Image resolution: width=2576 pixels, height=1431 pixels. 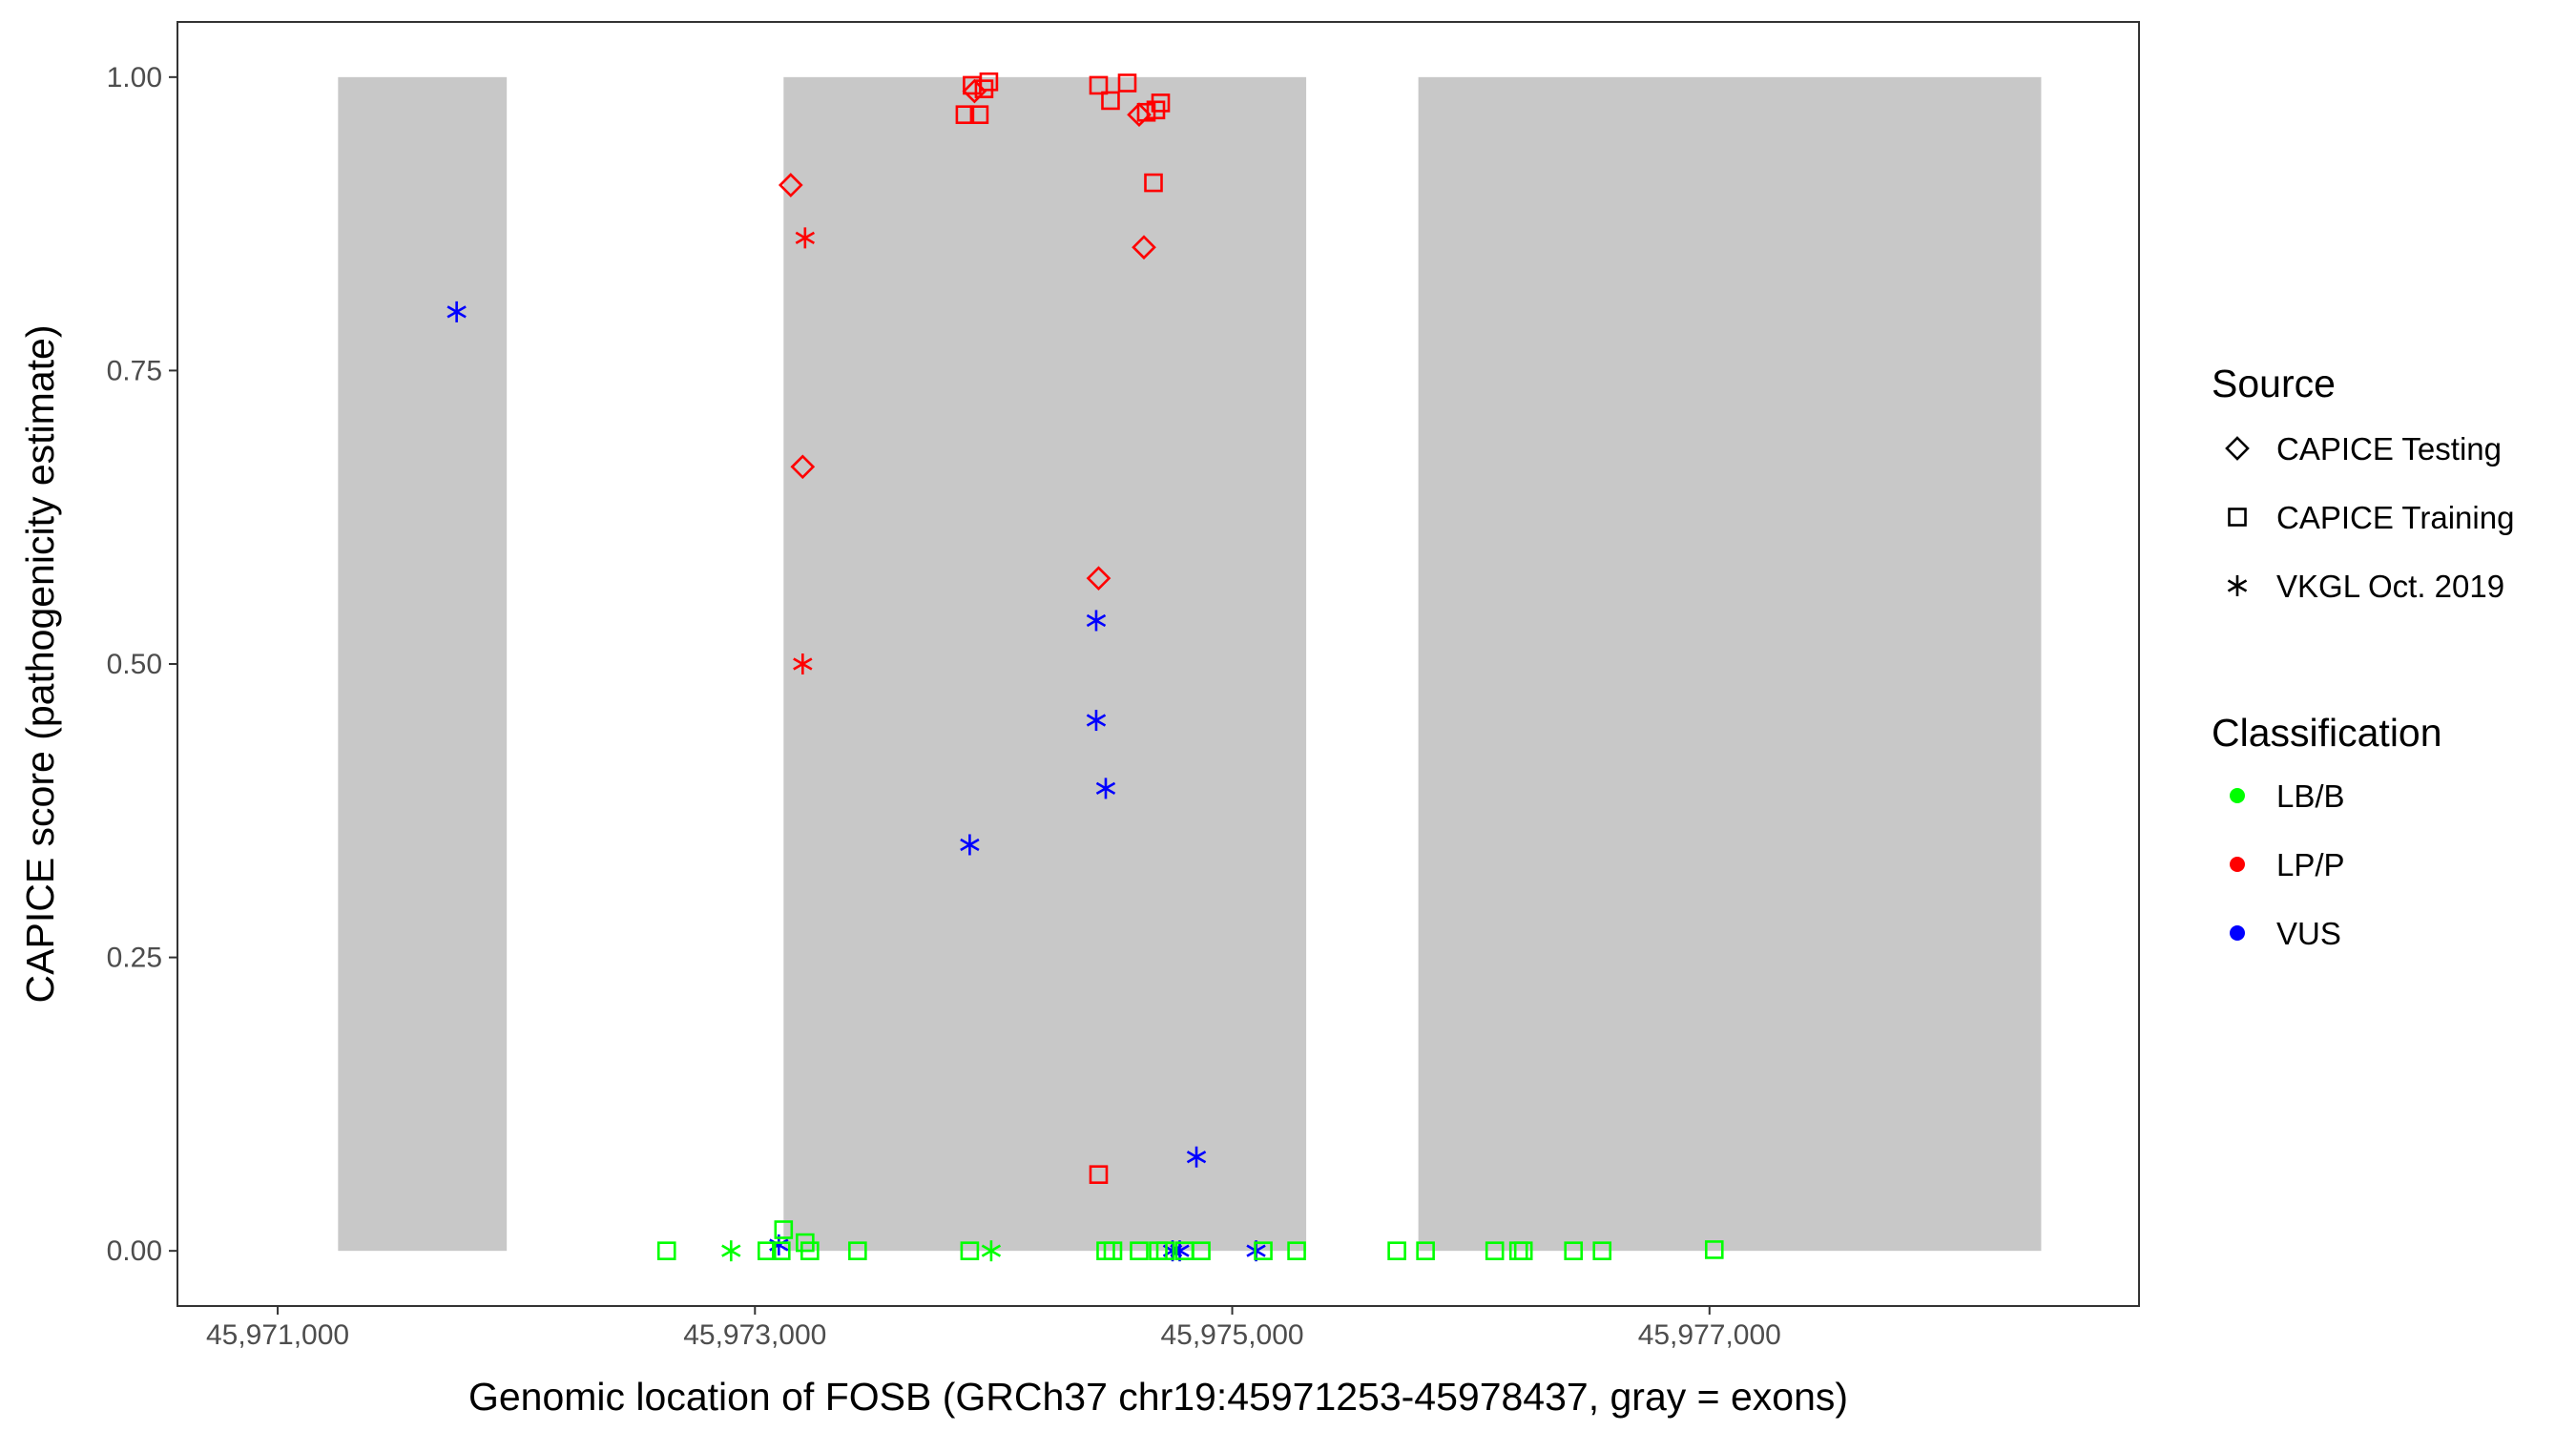 What do you see at coordinates (2237, 517) in the screenshot?
I see `legend-key-square` at bounding box center [2237, 517].